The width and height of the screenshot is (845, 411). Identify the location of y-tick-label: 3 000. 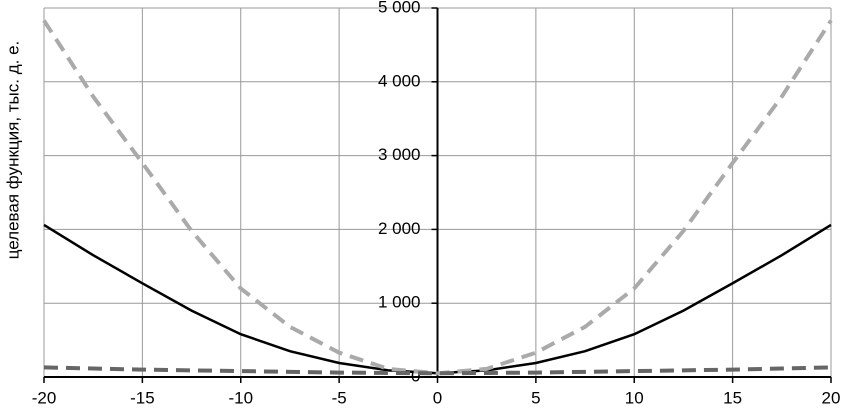
(399, 154).